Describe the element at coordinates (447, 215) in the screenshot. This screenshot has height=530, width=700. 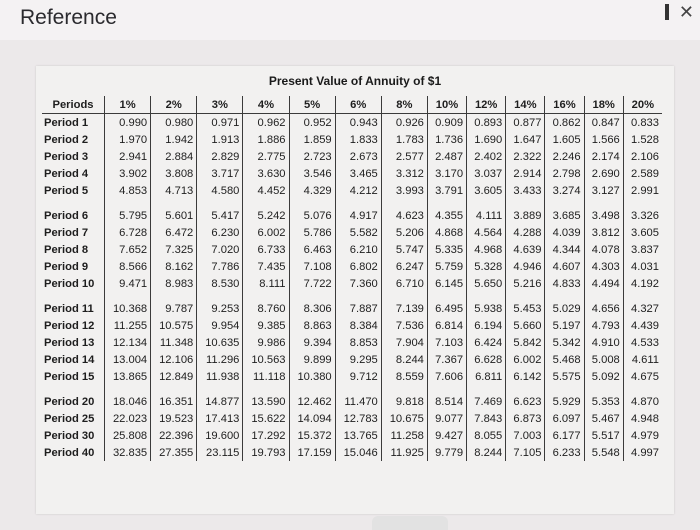
I see `table-cell: 4.355` at that location.